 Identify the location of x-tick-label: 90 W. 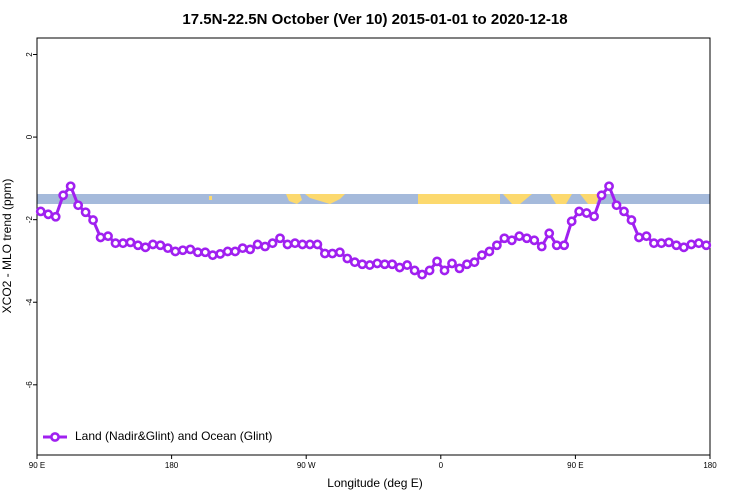
(306, 465).